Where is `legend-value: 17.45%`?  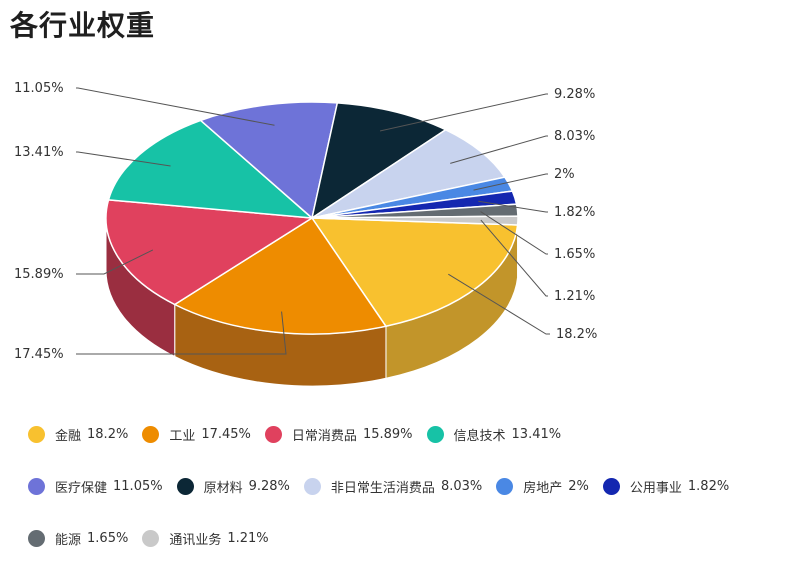
legend-value: 17.45% is located at coordinates (226, 434).